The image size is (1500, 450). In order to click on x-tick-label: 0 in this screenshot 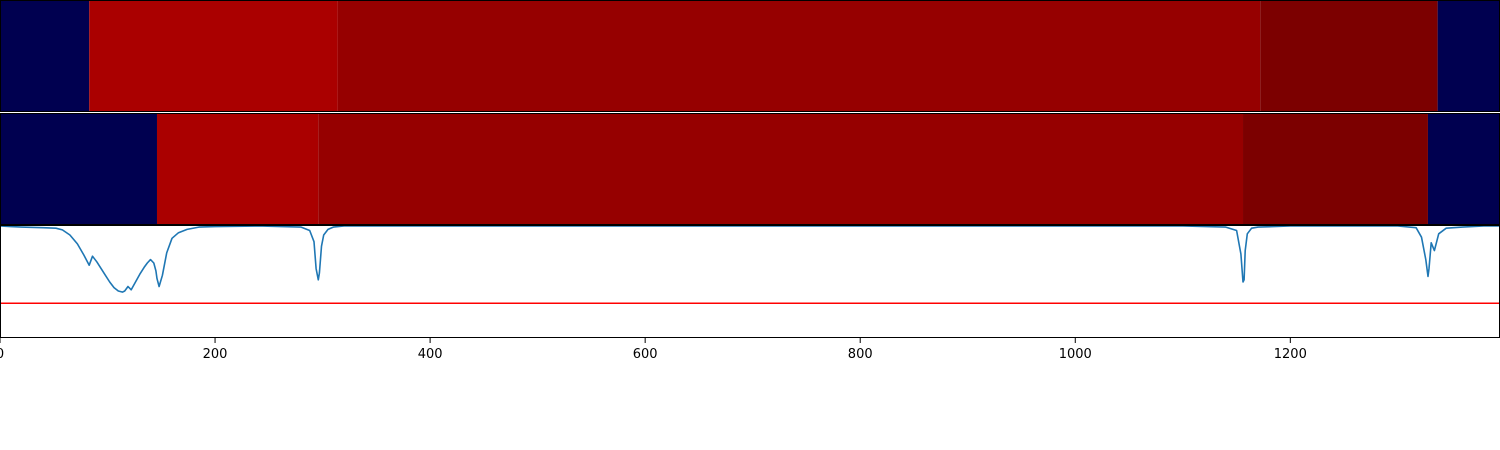, I will do `click(2, 354)`.